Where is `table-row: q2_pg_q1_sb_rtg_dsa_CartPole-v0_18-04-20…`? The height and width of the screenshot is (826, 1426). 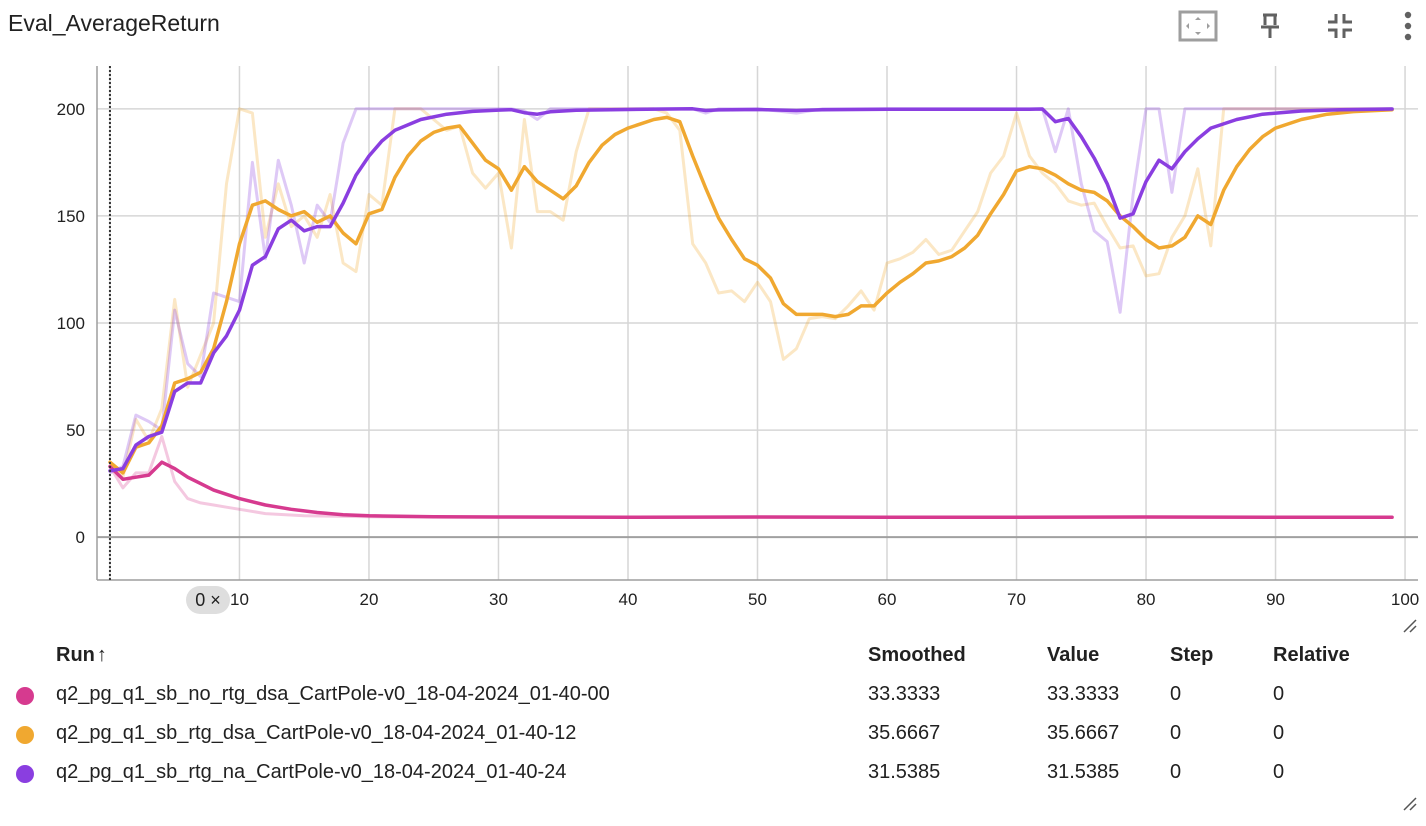 table-row: q2_pg_q1_sb_rtg_dsa_CartPole-v0_18-04-20… is located at coordinates (713, 740).